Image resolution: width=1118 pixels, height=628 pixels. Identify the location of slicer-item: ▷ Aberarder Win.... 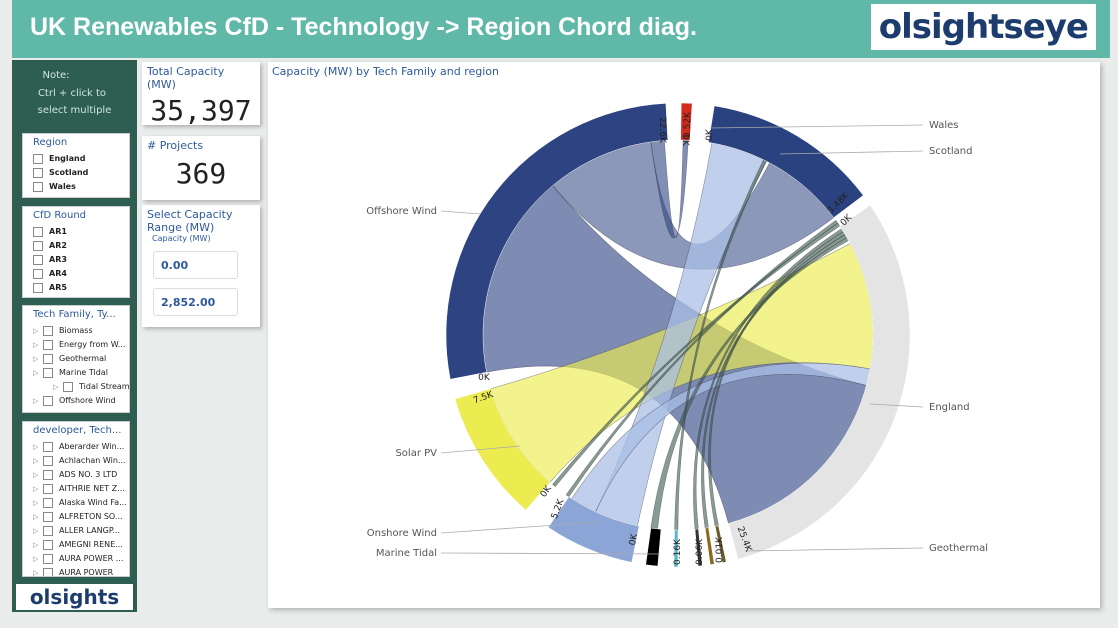
(79, 446).